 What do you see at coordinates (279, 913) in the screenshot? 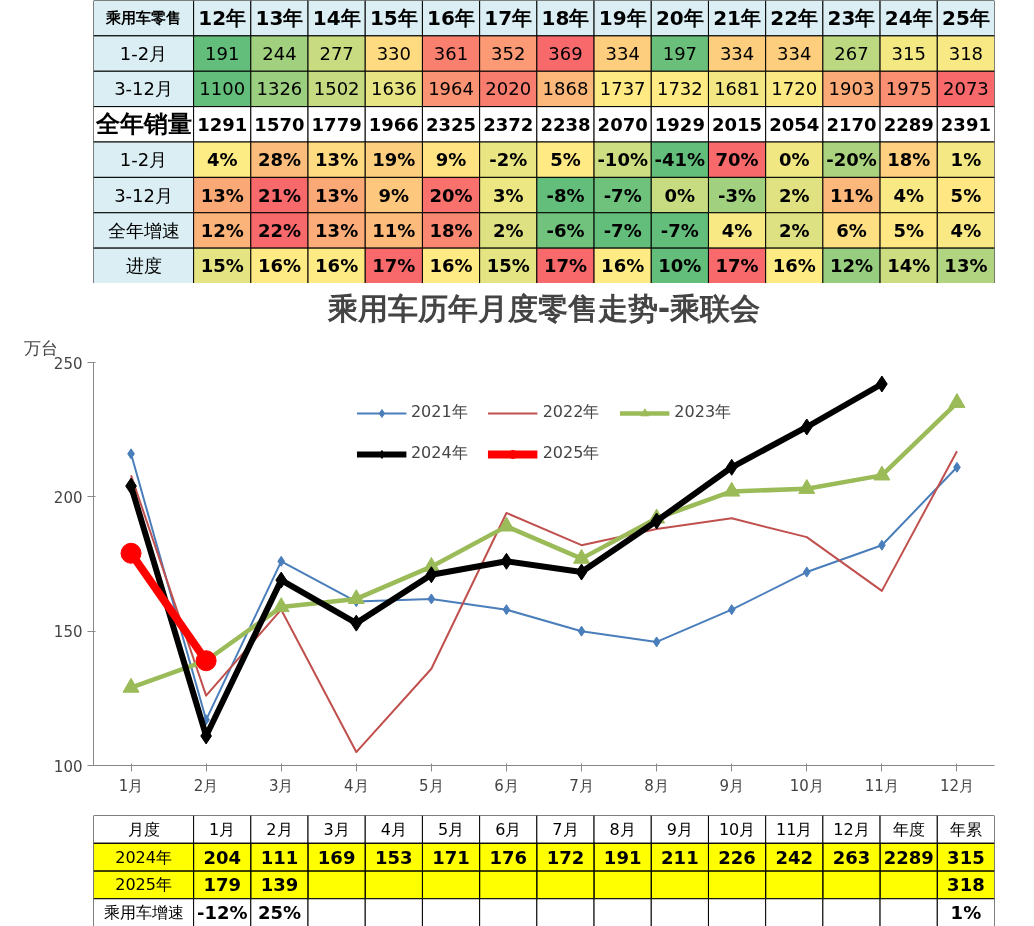
I see `data-label: 25%` at bounding box center [279, 913].